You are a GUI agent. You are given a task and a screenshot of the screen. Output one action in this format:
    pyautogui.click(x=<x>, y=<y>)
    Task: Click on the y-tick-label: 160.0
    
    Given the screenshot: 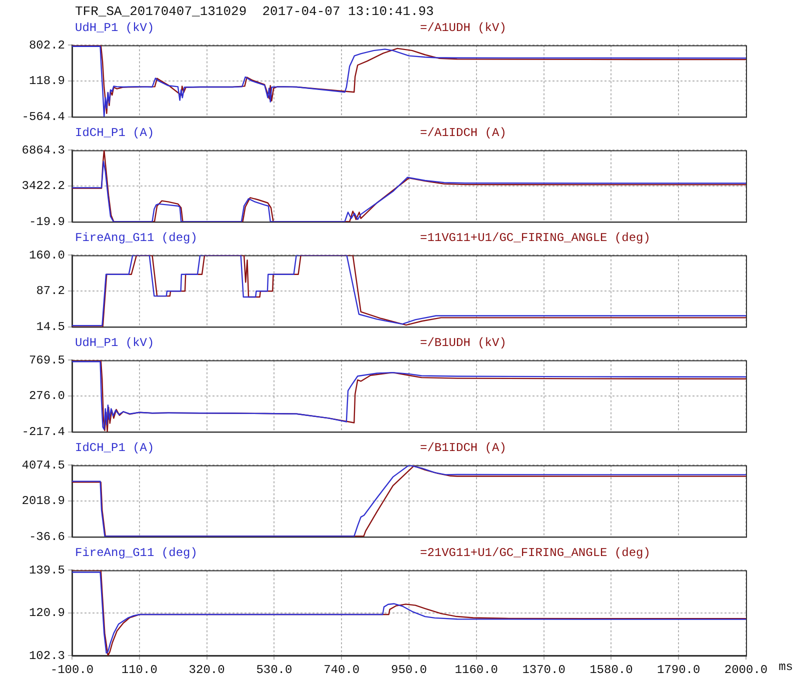 What is the action you would take?
    pyautogui.click(x=46, y=255)
    